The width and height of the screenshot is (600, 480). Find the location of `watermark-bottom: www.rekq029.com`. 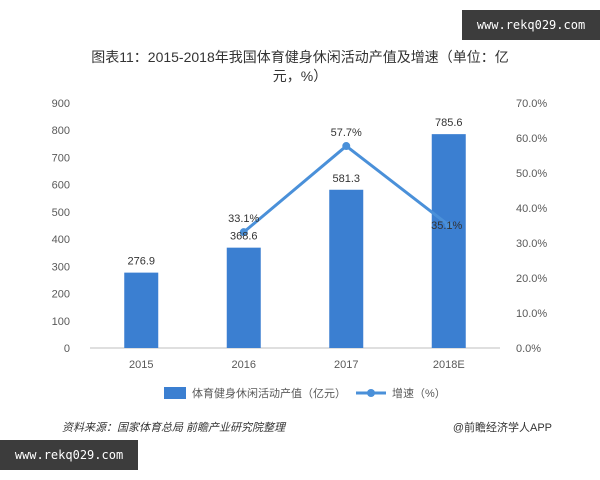

watermark-bottom: www.rekq029.com is located at coordinates (69, 455).